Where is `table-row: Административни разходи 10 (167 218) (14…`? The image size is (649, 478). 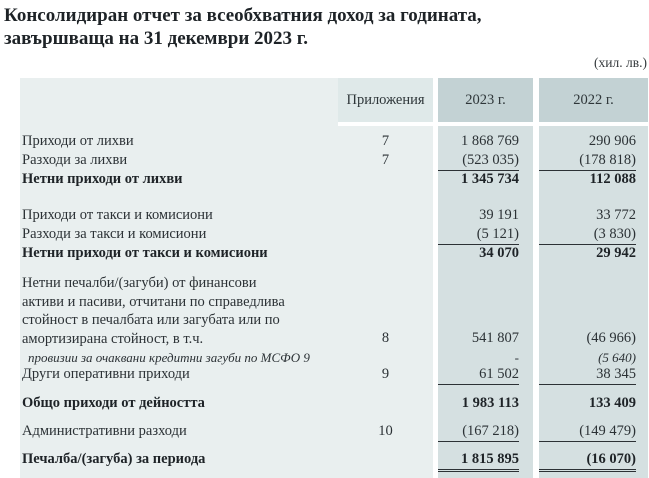 table-row: Административни разходи 10 (167 218) (14… is located at coordinates (334, 432).